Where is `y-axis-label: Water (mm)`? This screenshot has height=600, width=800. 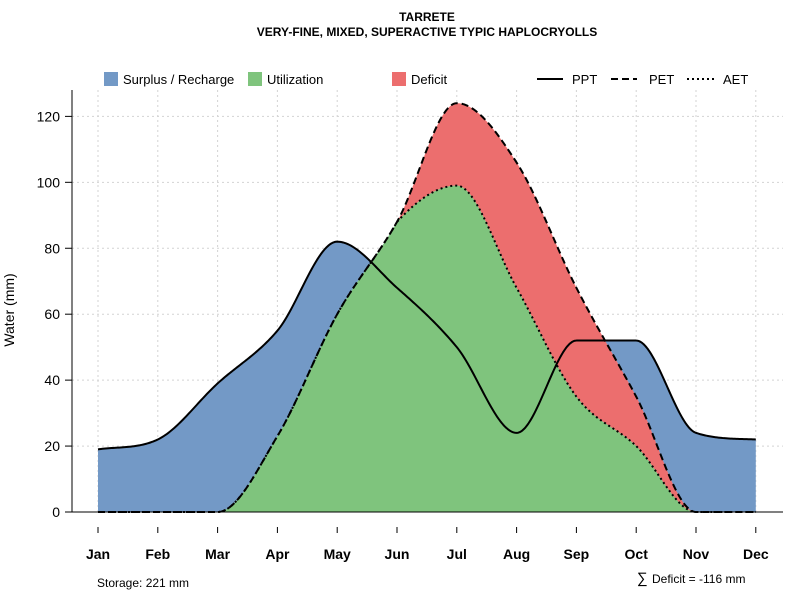 y-axis-label: Water (mm) is located at coordinates (9, 309).